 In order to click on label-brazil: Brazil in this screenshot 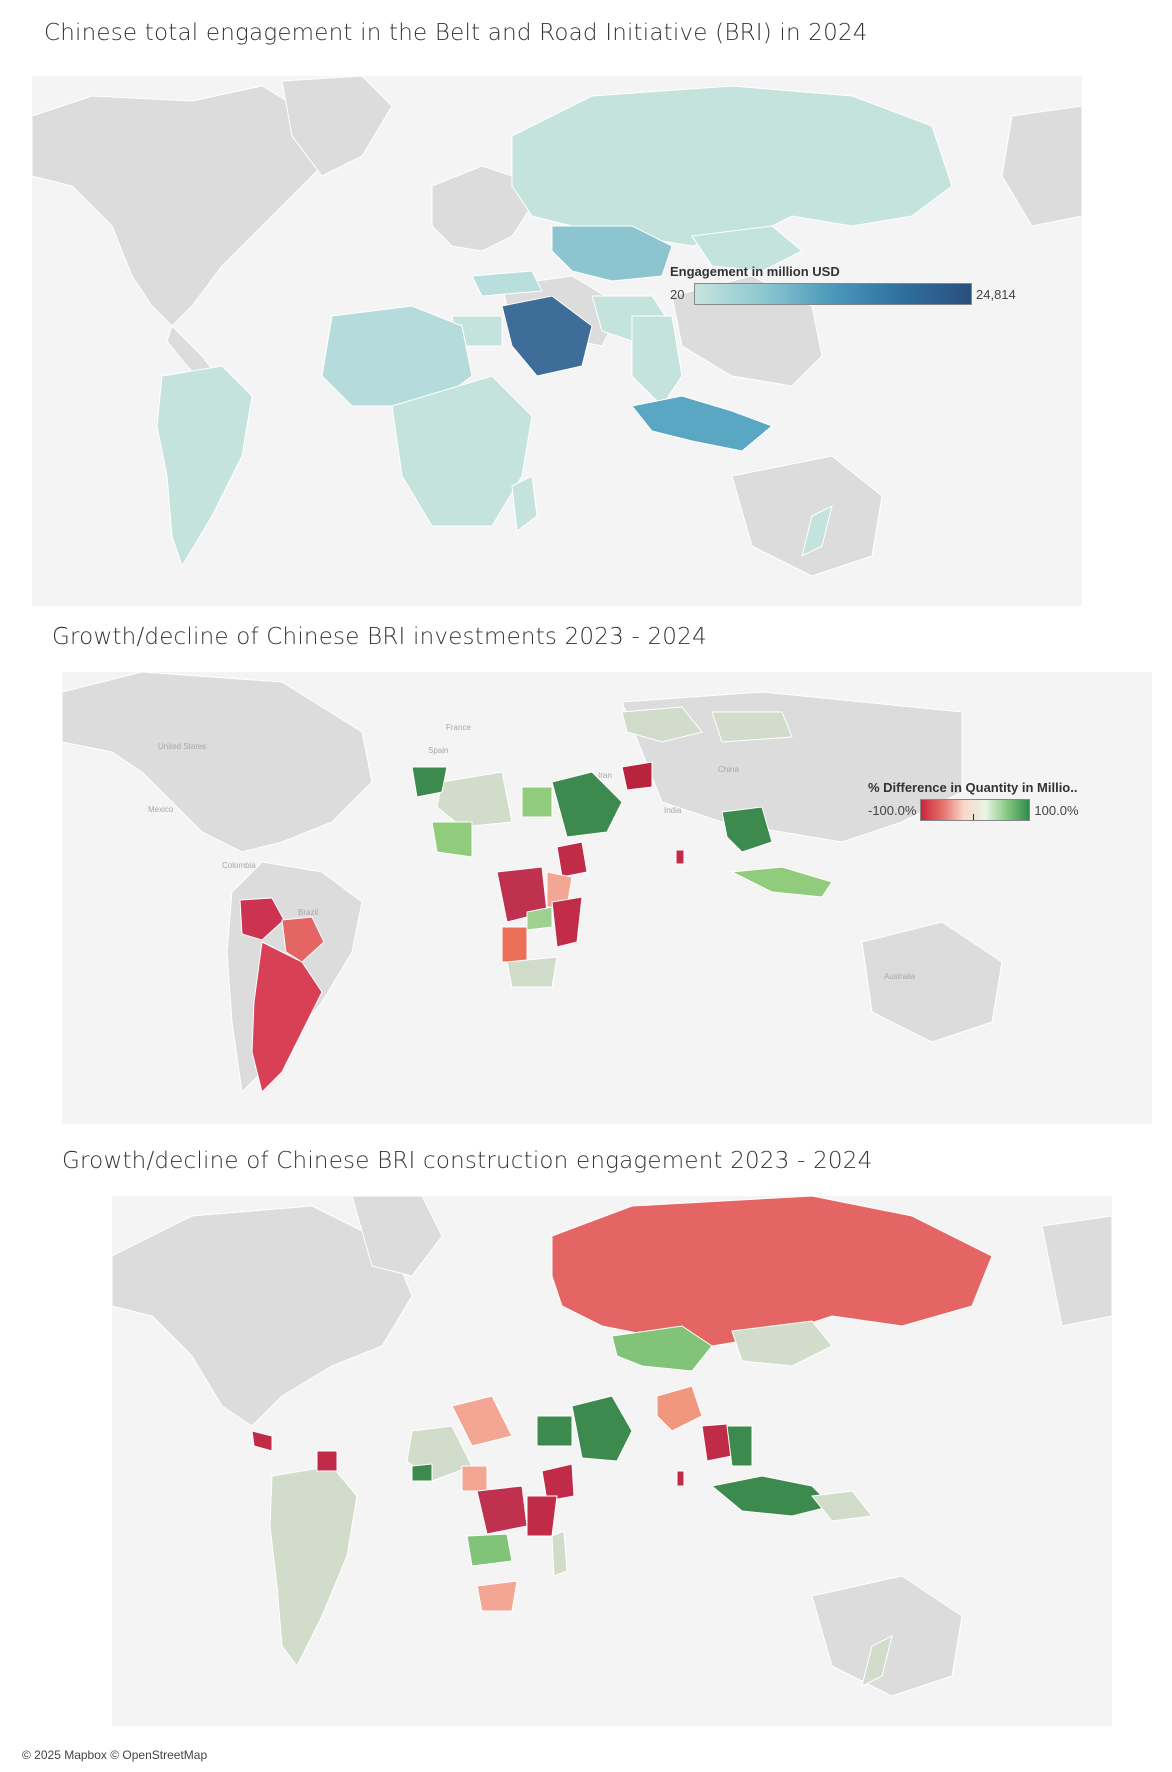, I will do `click(308, 912)`.